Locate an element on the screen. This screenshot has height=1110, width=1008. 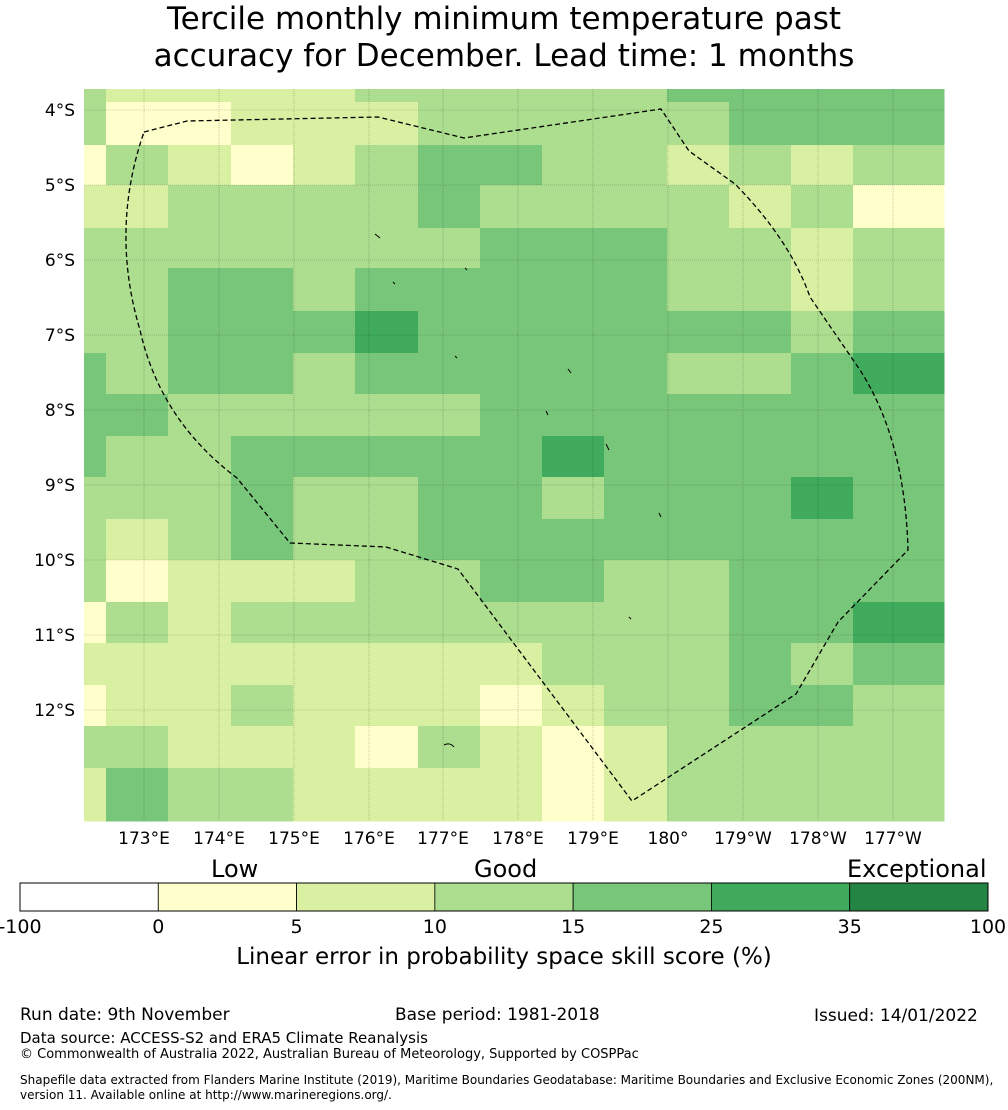
colorbar-tick-label: 10 is located at coordinates (435, 927).